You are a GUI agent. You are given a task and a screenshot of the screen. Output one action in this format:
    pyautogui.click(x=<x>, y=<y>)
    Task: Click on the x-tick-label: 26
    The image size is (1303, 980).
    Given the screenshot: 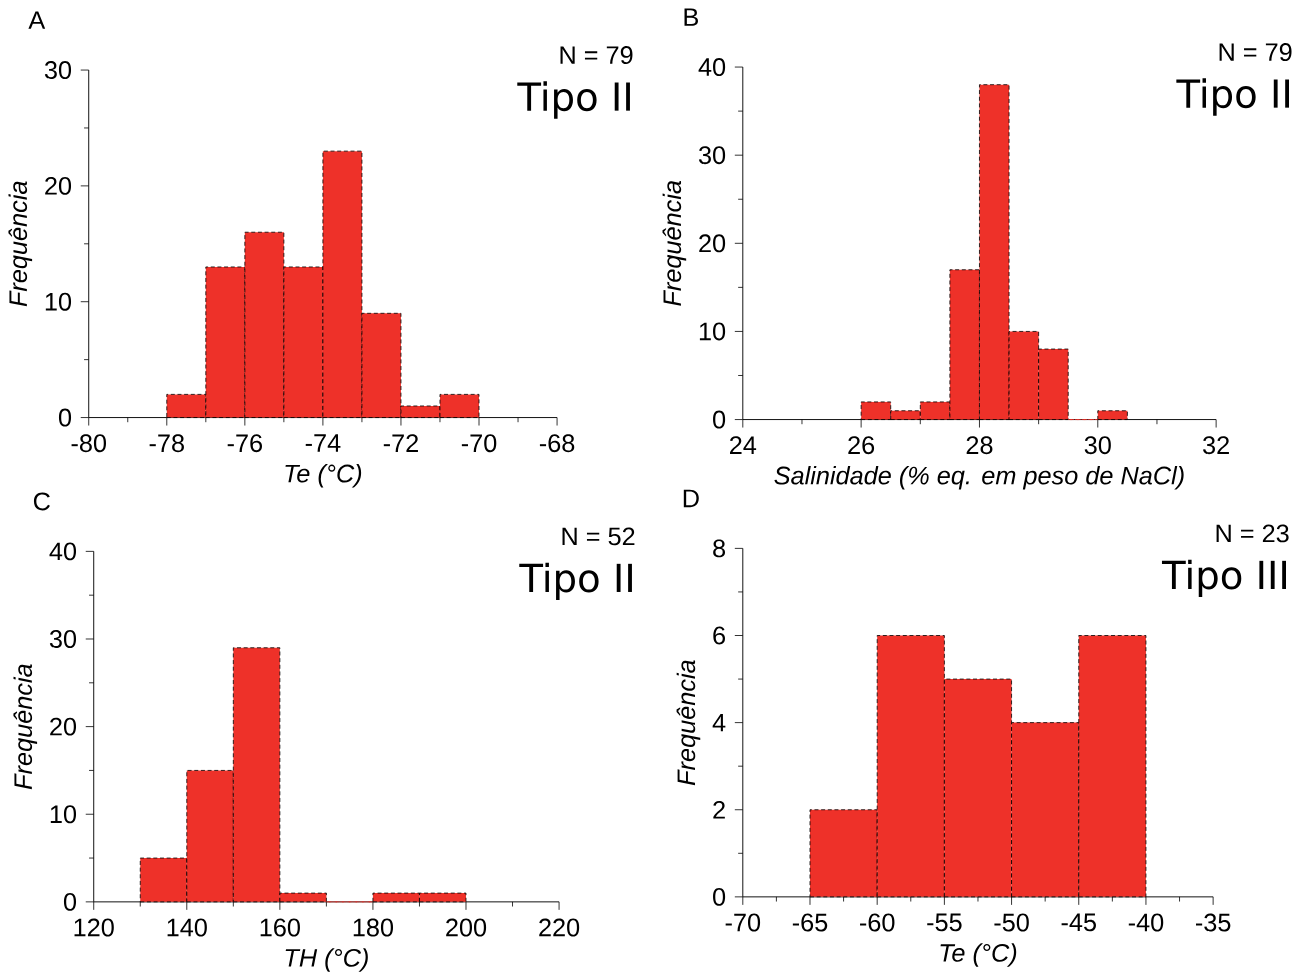 What is the action you would take?
    pyautogui.click(x=861, y=445)
    